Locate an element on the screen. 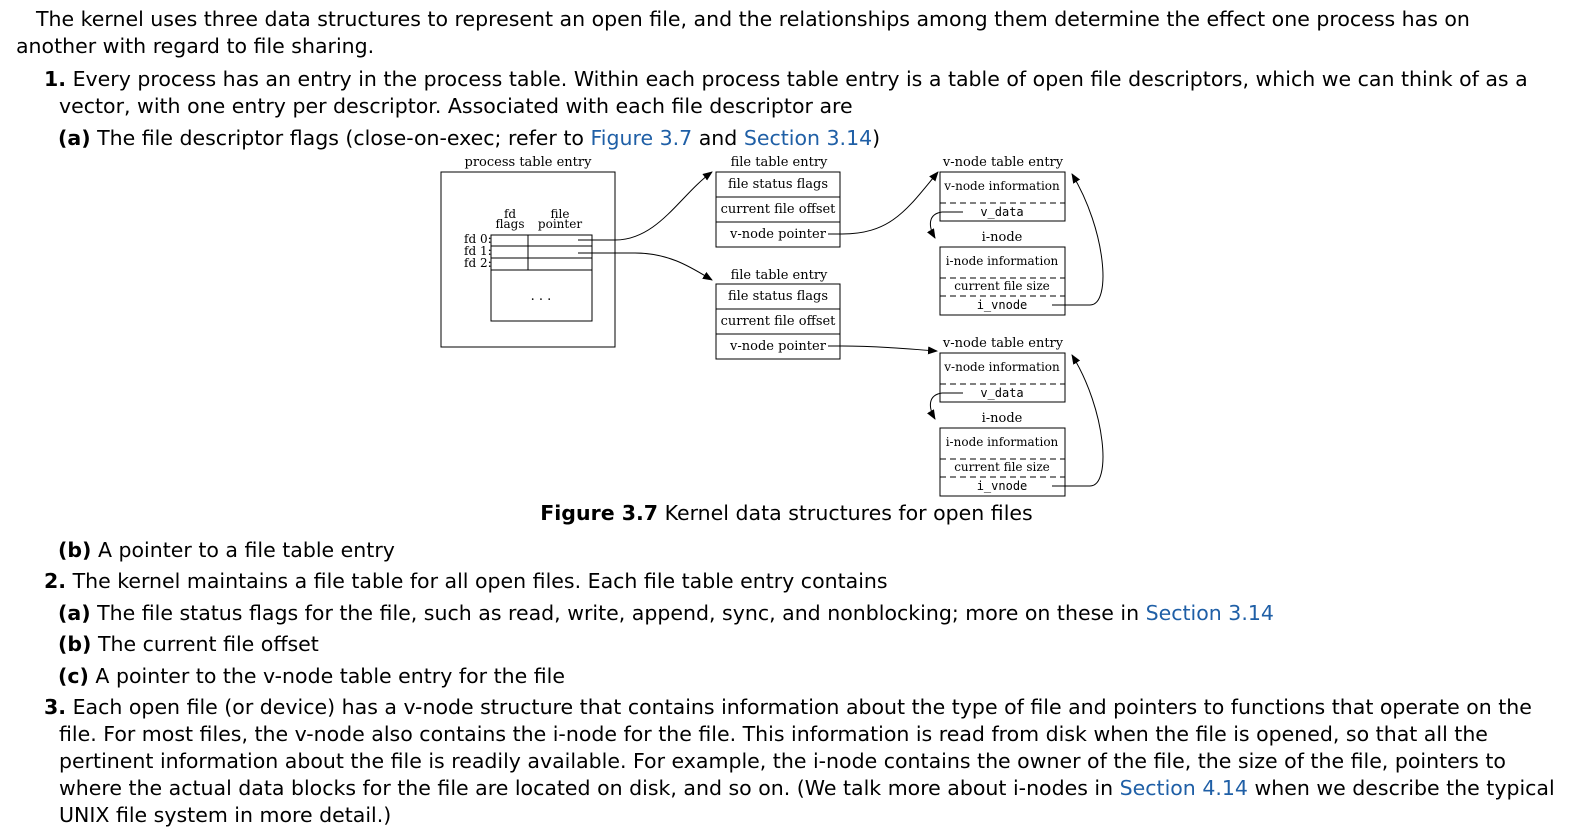 Image resolution: width=1573 pixels, height=839 pixels. v-data-1: v_data is located at coordinates (1001, 212).